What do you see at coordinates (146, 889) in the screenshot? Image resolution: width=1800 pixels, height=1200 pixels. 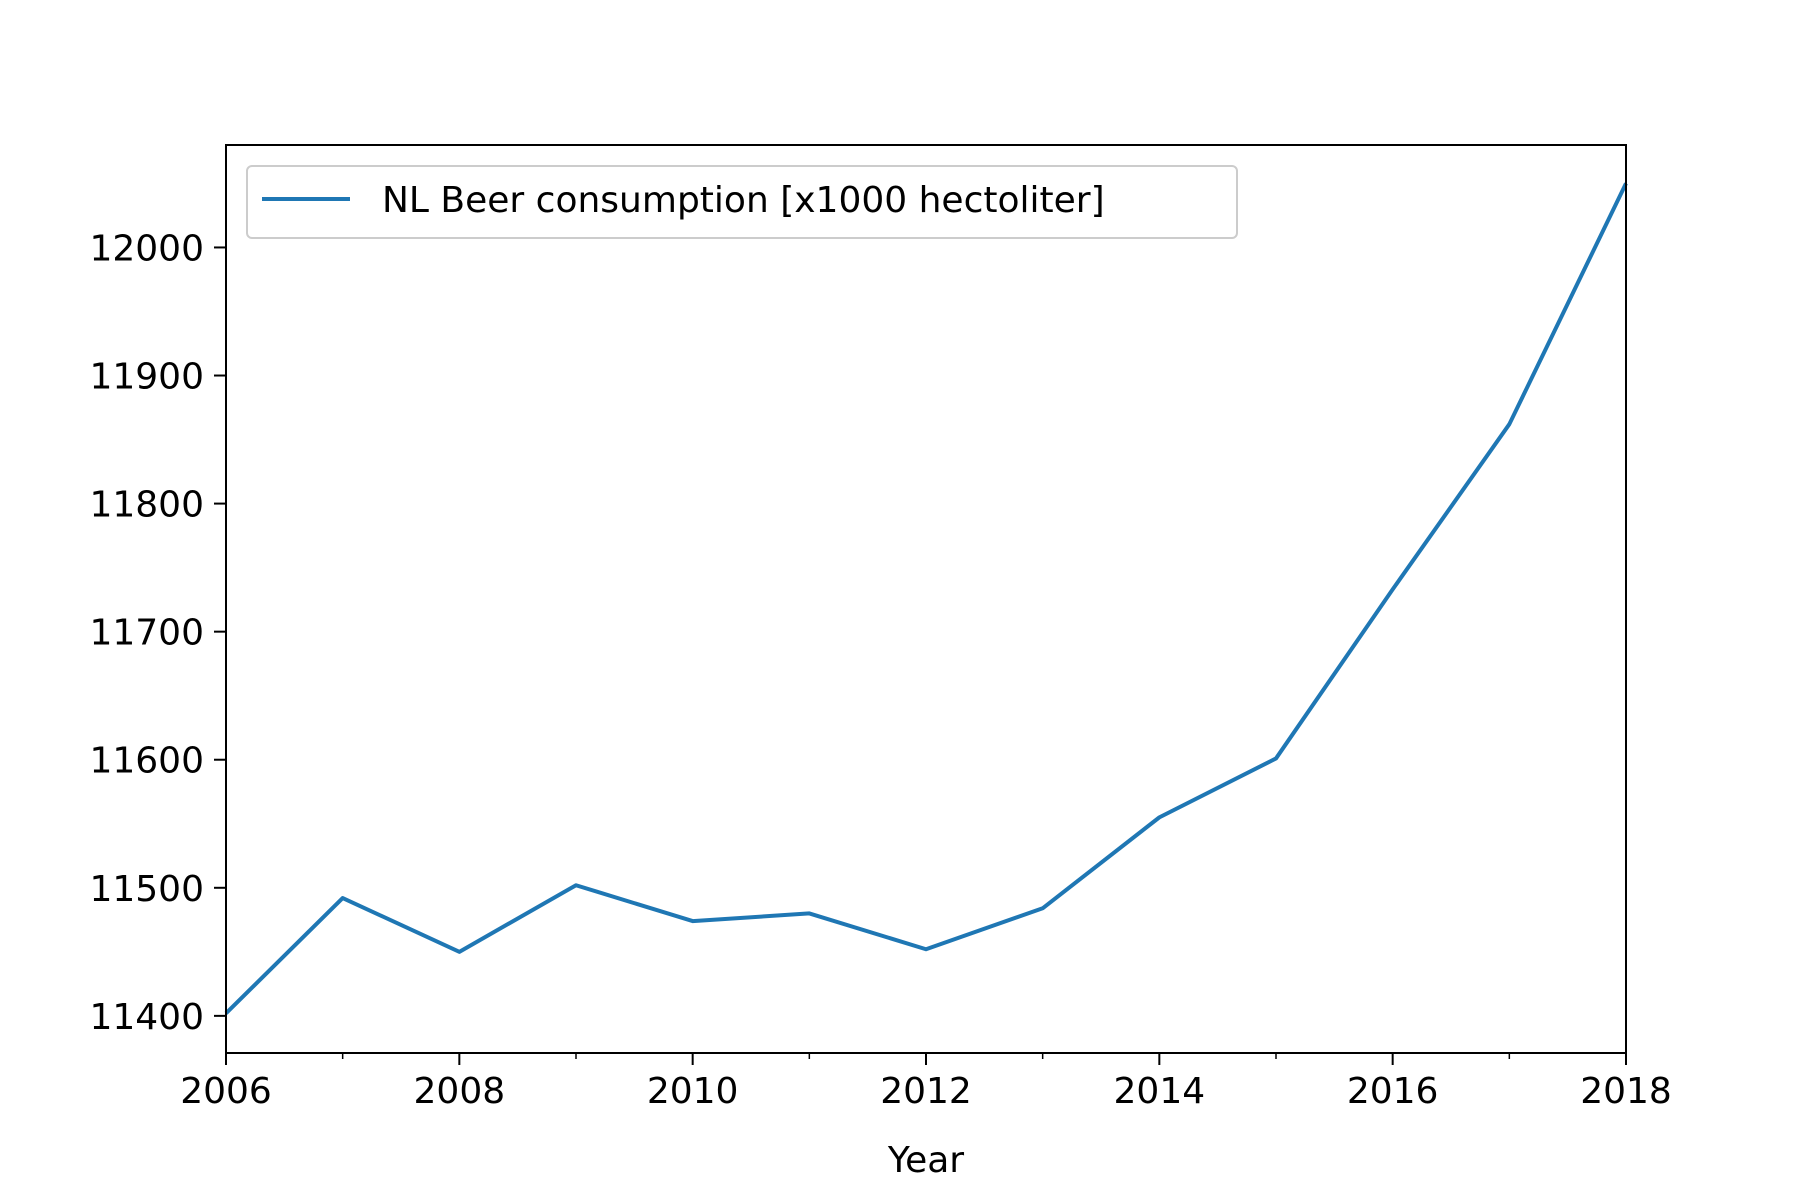 I see `y-tick-label: 11500` at bounding box center [146, 889].